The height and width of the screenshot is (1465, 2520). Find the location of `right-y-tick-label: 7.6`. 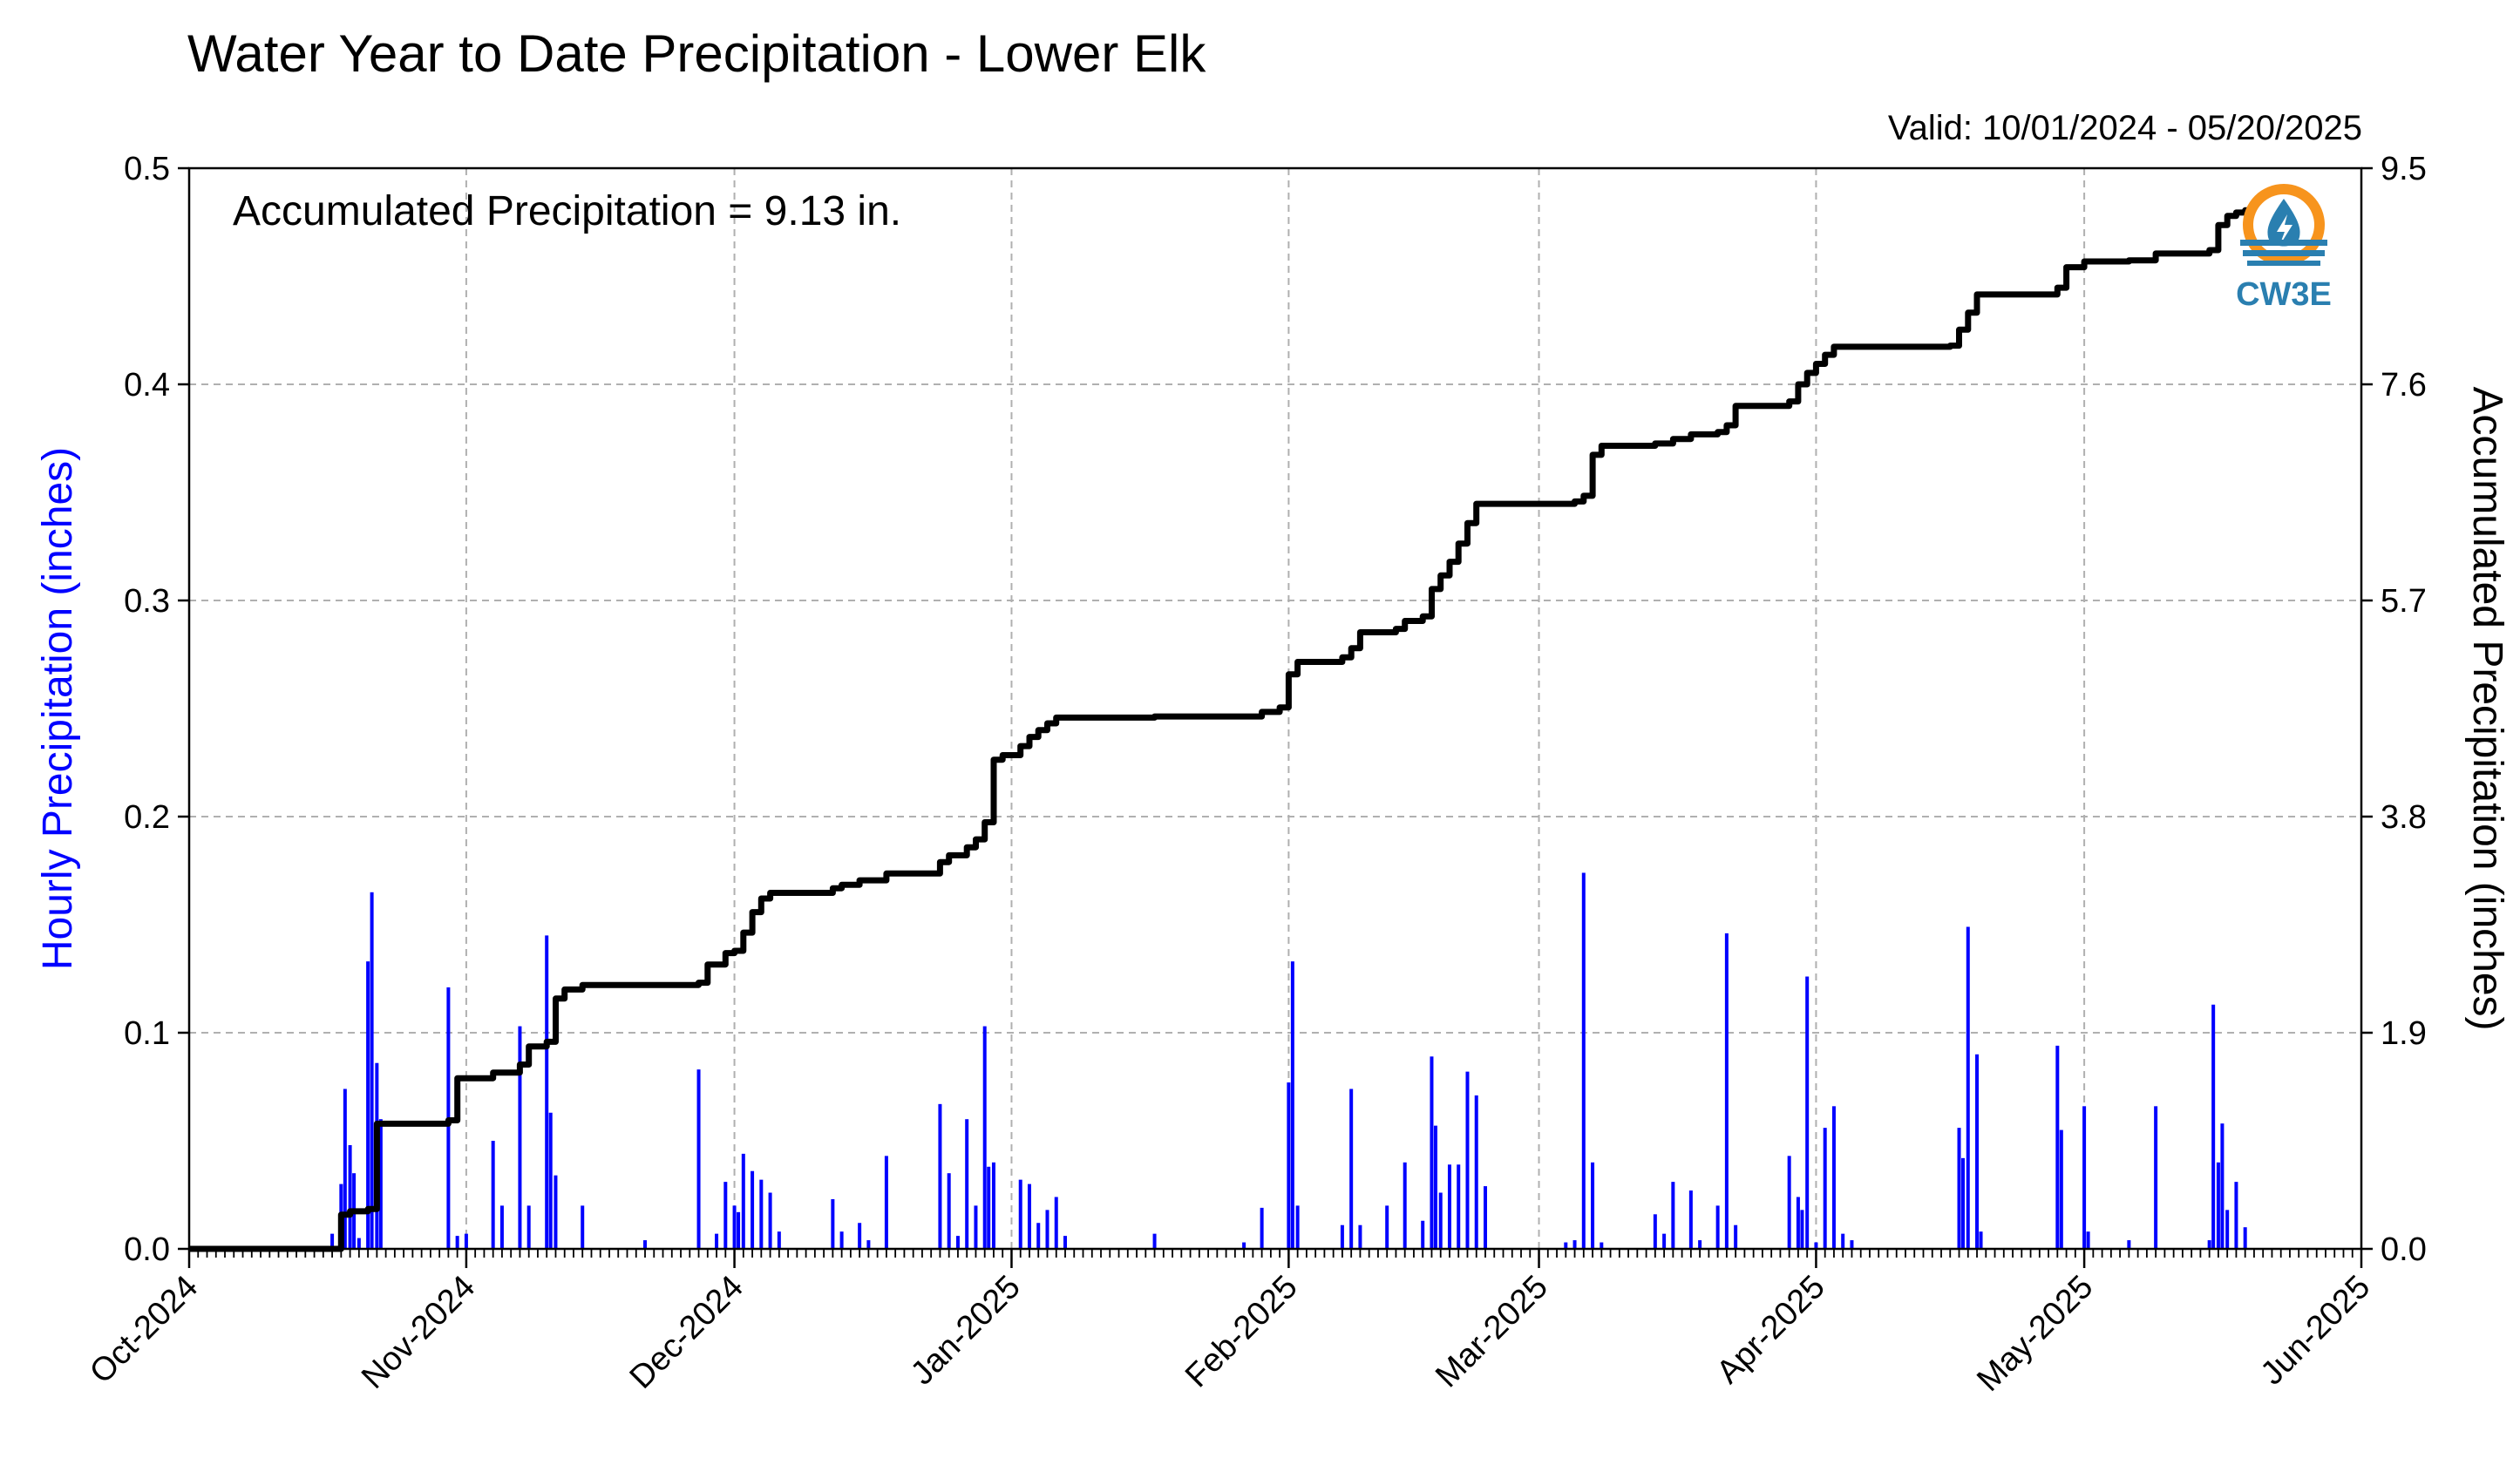

right-y-tick-label: 7.6 is located at coordinates (2404, 385).